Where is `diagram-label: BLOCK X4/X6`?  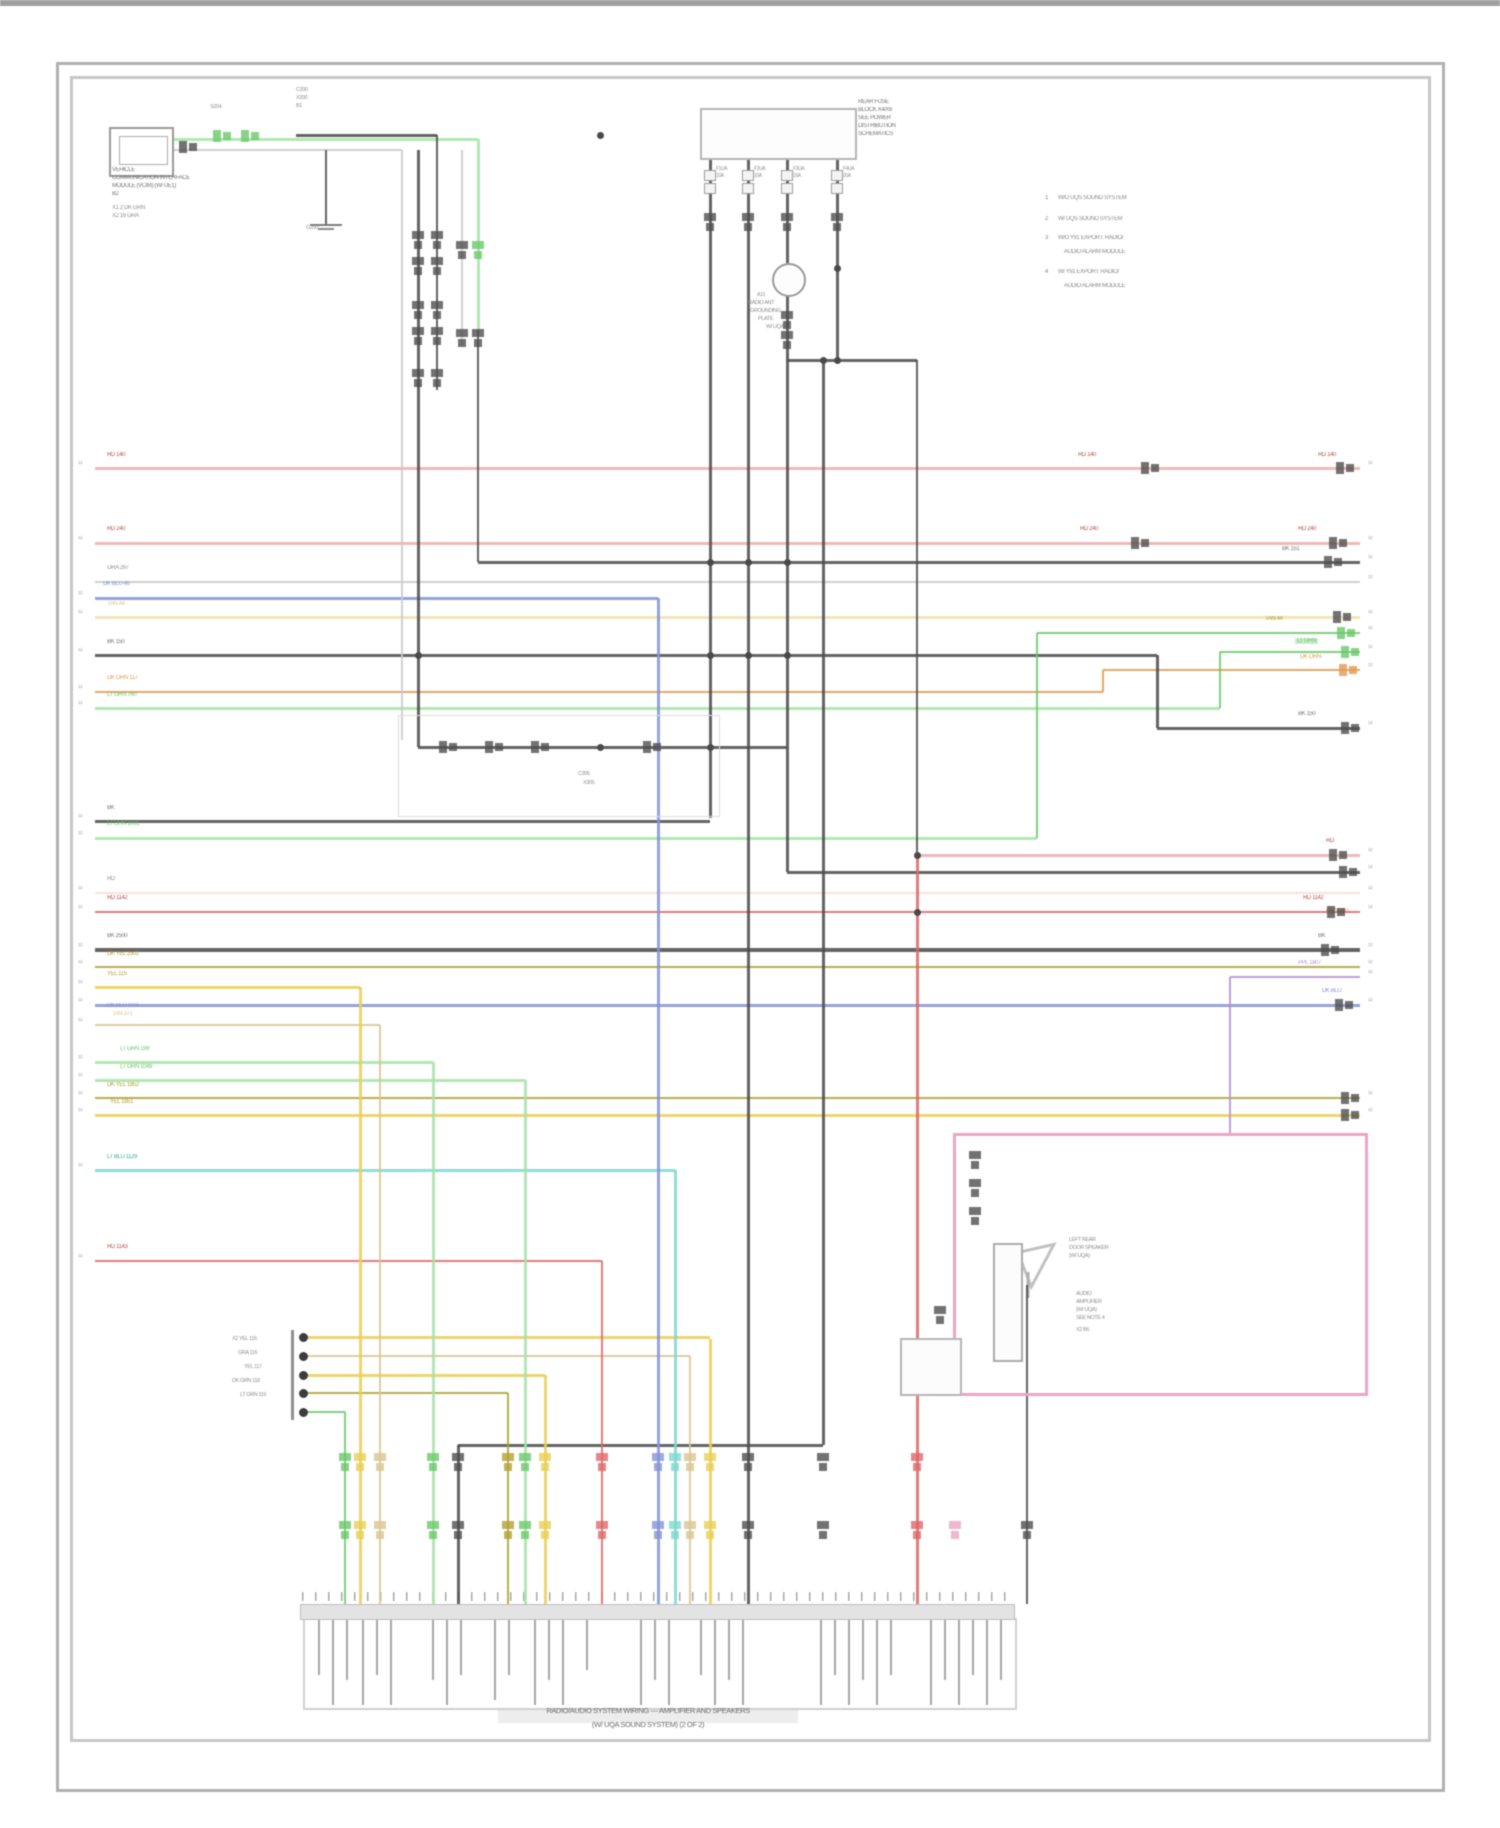 diagram-label: BLOCK X4/X6 is located at coordinates (875, 110).